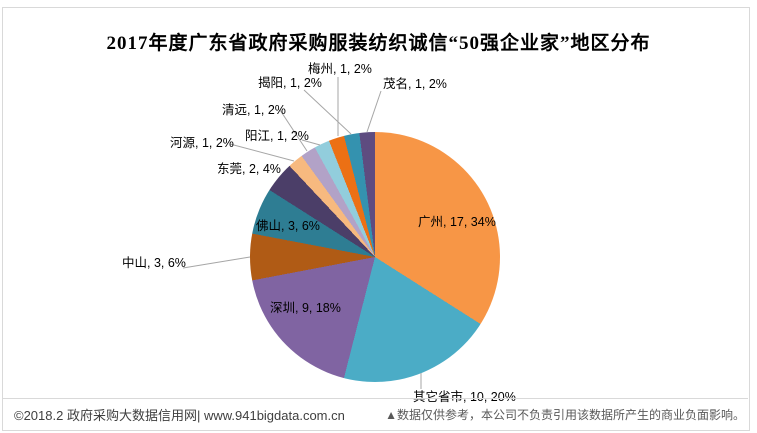 This screenshot has height=433, width=757. Describe the element at coordinates (290, 83) in the screenshot. I see `pie-label-jieyang: 揭阳, 1, 2%` at that location.